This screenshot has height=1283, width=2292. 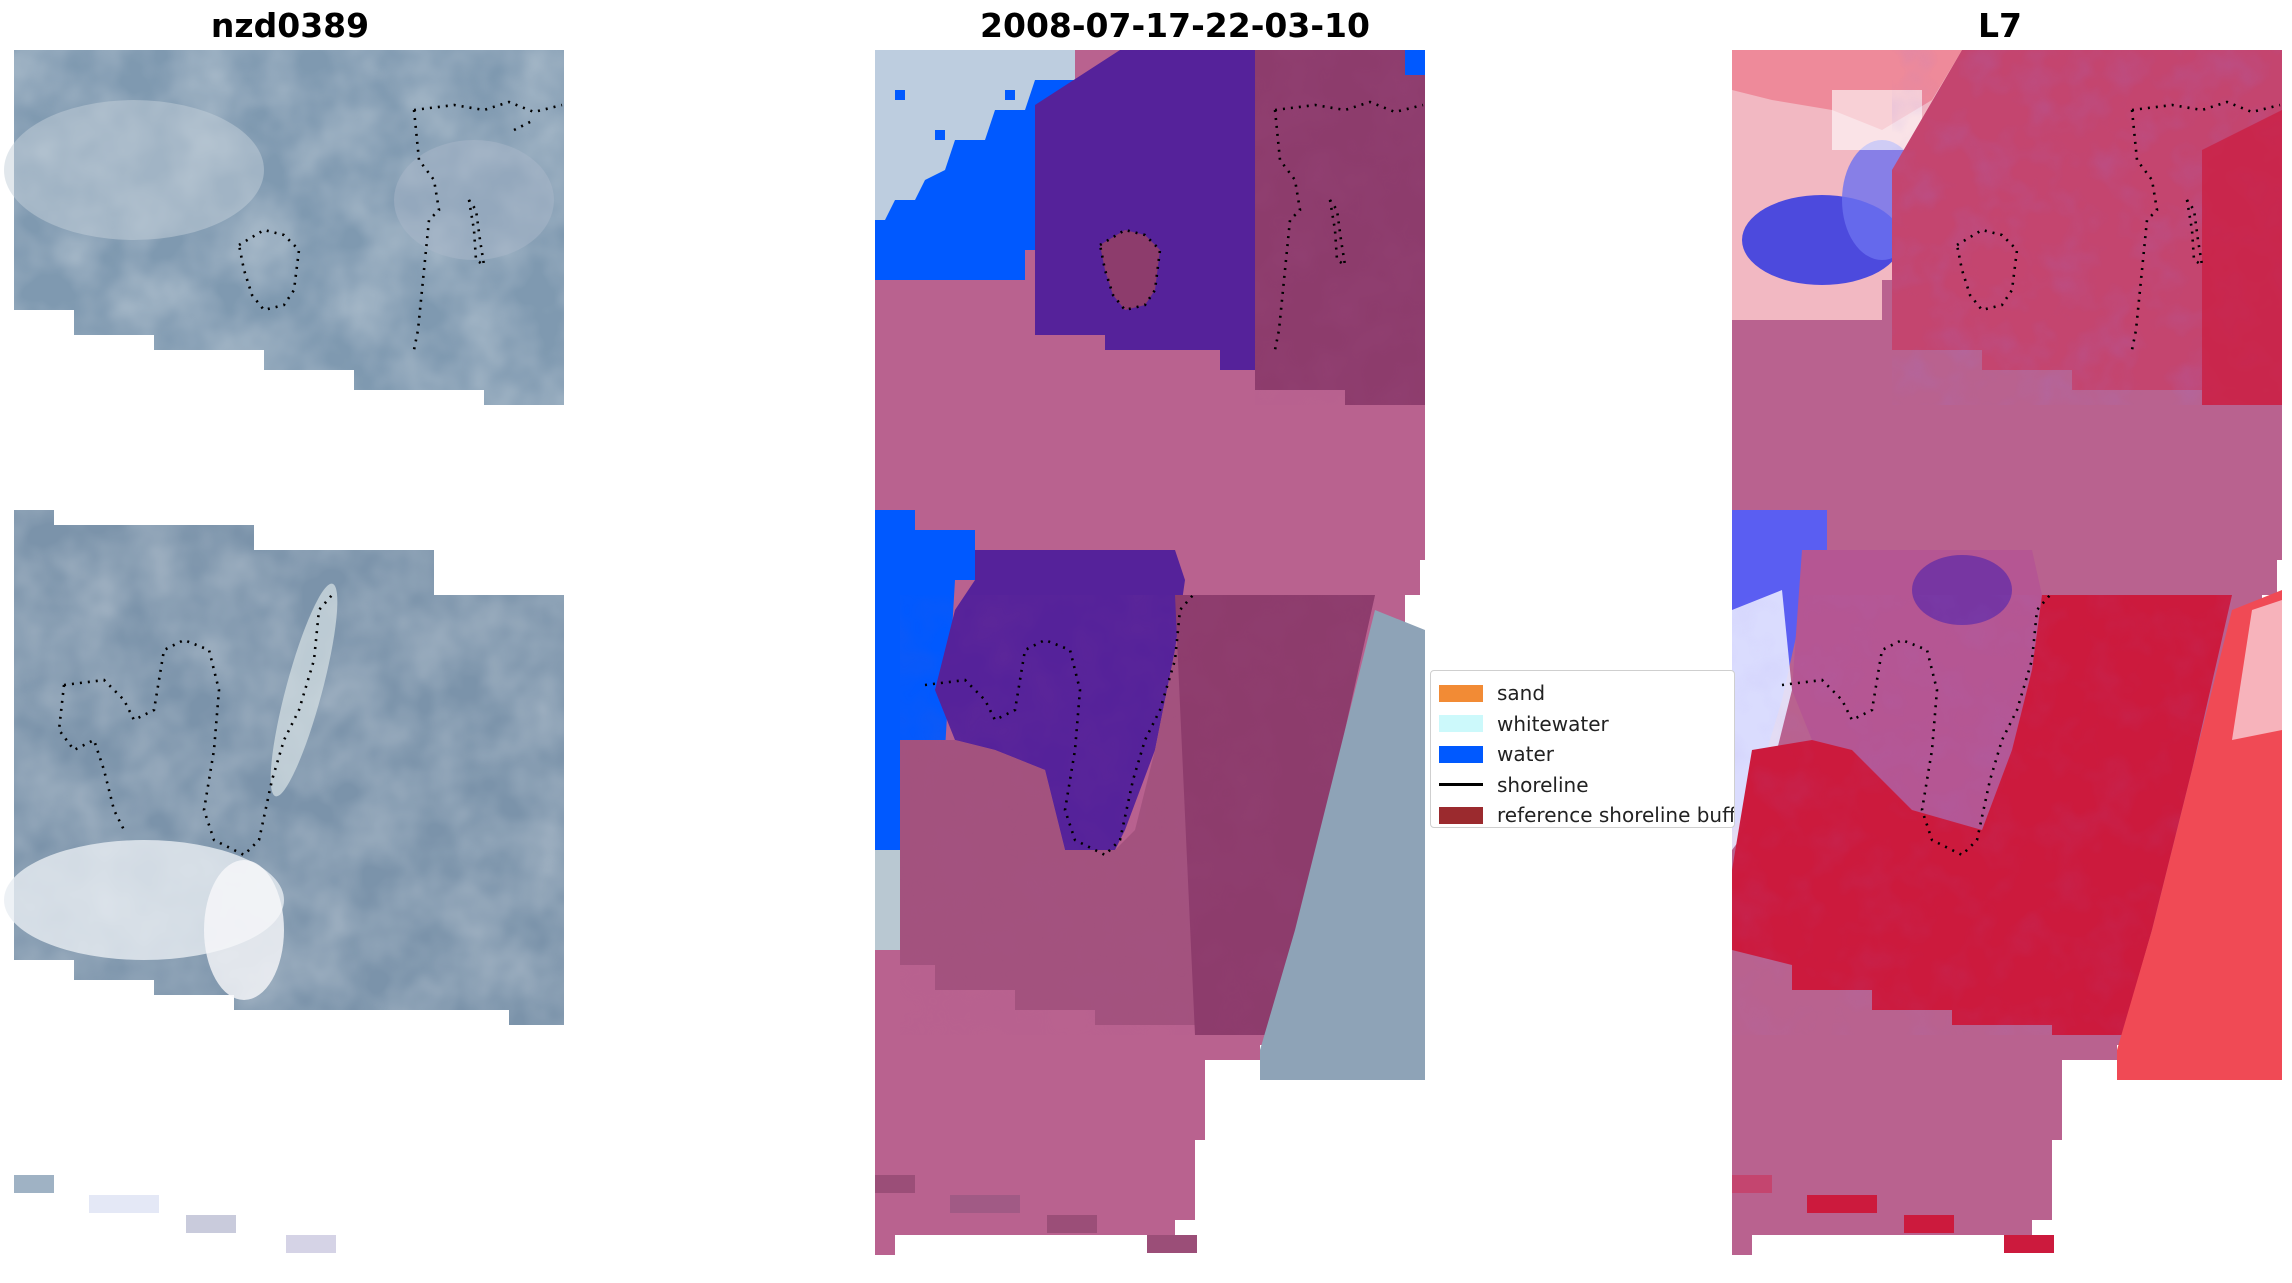 What do you see at coordinates (1581, 693) in the screenshot?
I see `legend-item-sand: sand` at bounding box center [1581, 693].